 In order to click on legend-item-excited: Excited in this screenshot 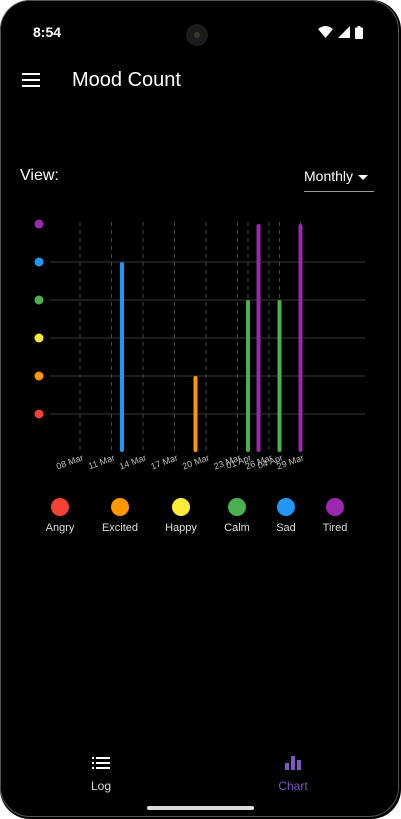, I will do `click(120, 516)`.